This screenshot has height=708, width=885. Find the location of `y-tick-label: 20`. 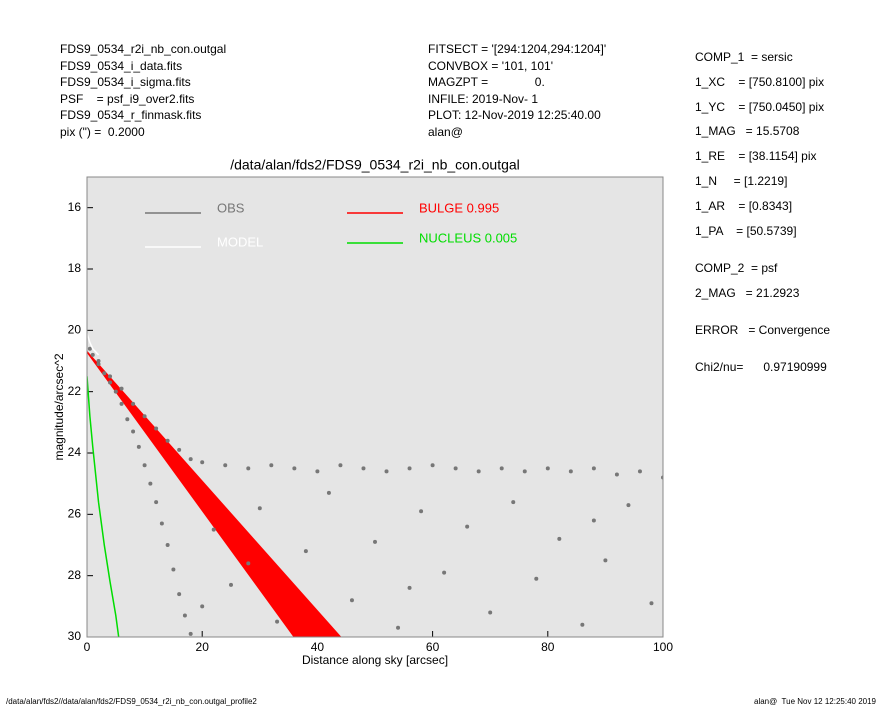

y-tick-label: 20 is located at coordinates (75, 330).